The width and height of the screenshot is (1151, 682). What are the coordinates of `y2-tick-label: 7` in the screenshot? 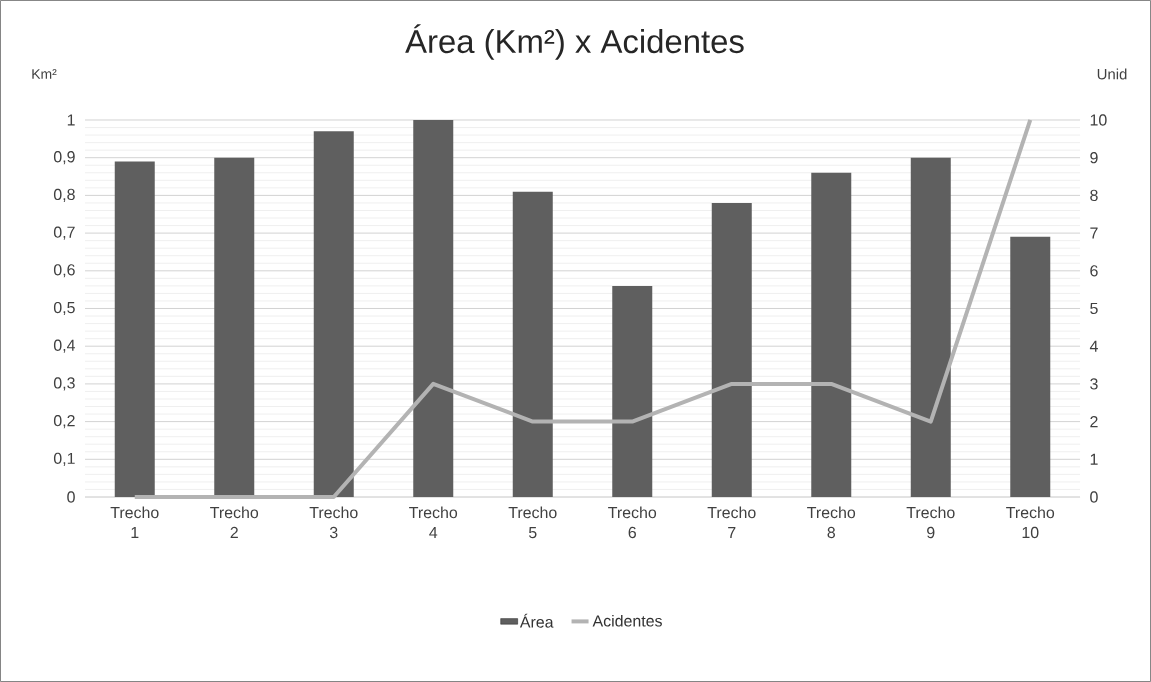 It's located at (1094, 233).